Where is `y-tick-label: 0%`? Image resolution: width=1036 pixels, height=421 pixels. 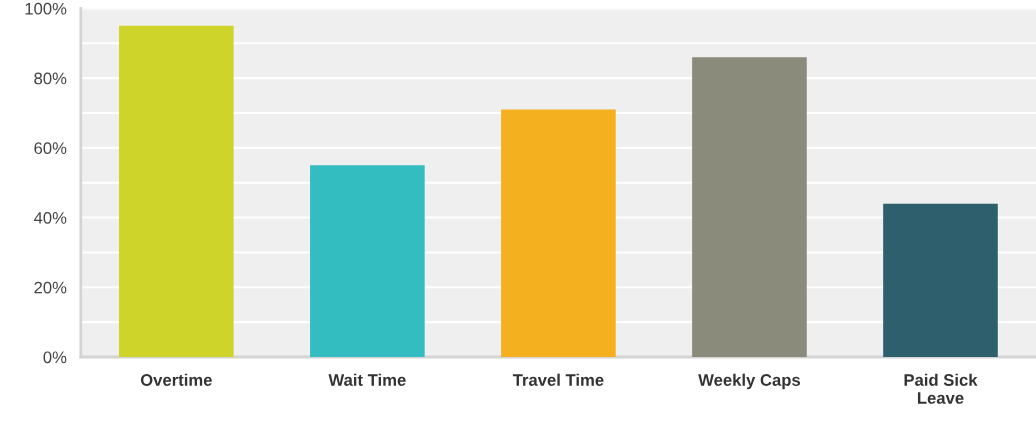
y-tick-label: 0% is located at coordinates (55, 357).